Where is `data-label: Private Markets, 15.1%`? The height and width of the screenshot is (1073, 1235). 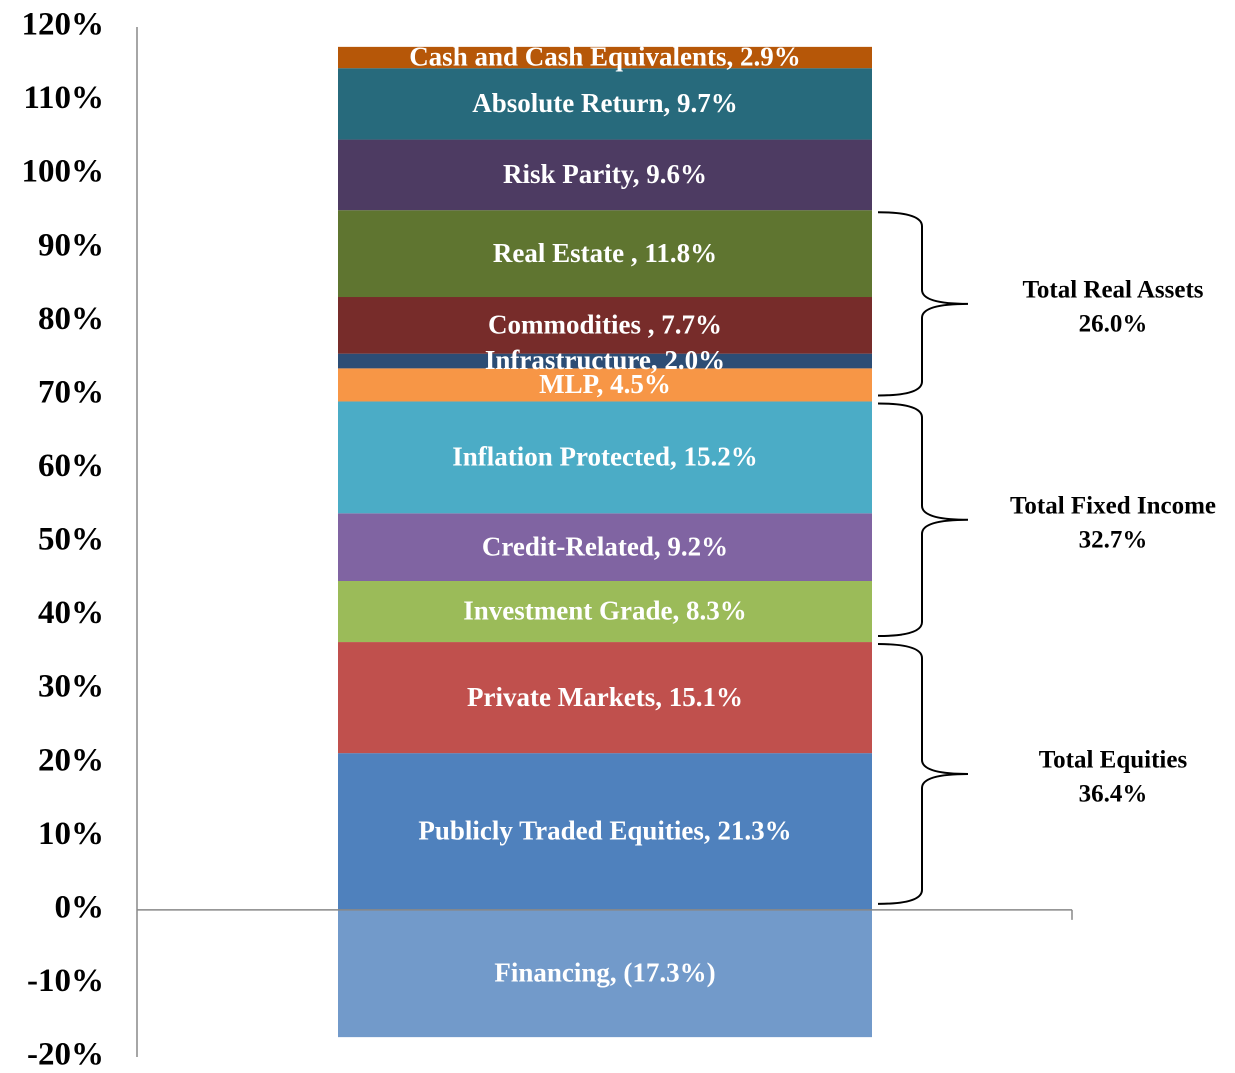 data-label: Private Markets, 15.1% is located at coordinates (605, 697).